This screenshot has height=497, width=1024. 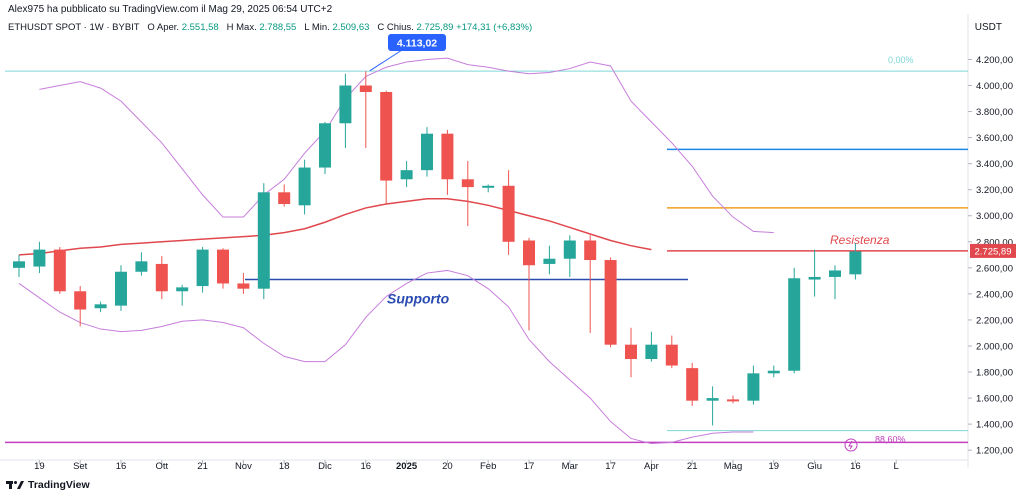 What do you see at coordinates (994, 268) in the screenshot?
I see `y-tick-label: 2.600,00` at bounding box center [994, 268].